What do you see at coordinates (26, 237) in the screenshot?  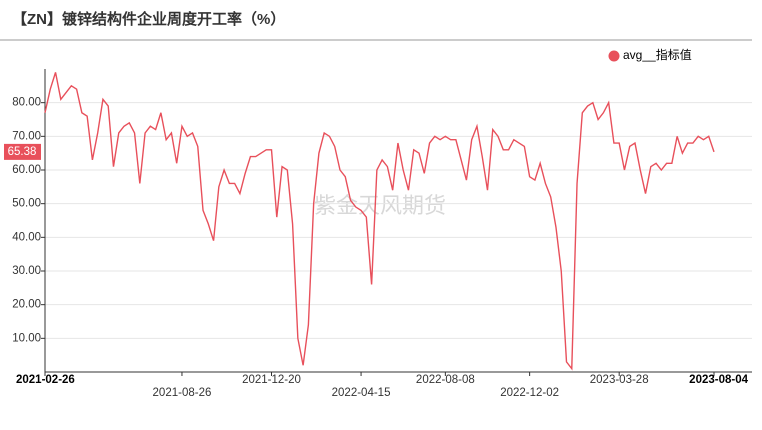 I see `y-tick-label: 40.00` at bounding box center [26, 237].